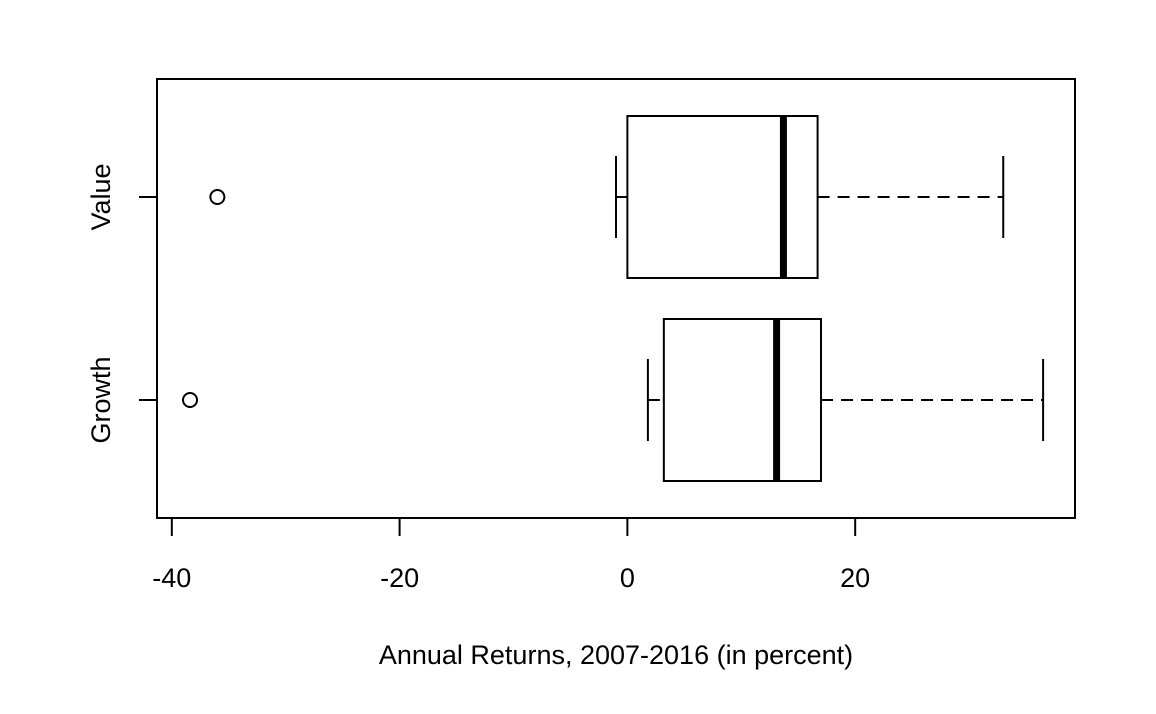  Describe the element at coordinates (101, 399) in the screenshot. I see `y-category-label: Growth` at that location.